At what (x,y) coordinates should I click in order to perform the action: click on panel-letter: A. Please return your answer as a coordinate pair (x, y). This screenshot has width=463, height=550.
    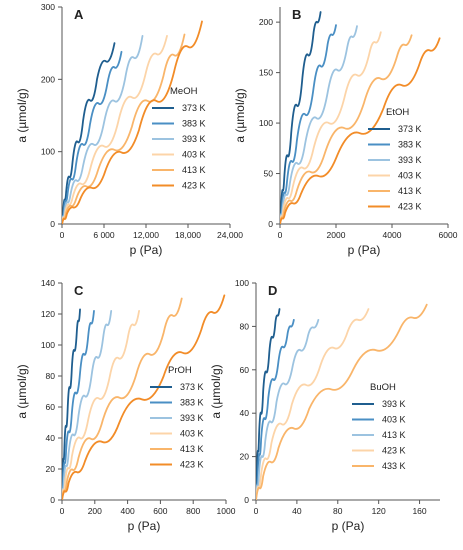
    Looking at the image, I should click on (79, 14).